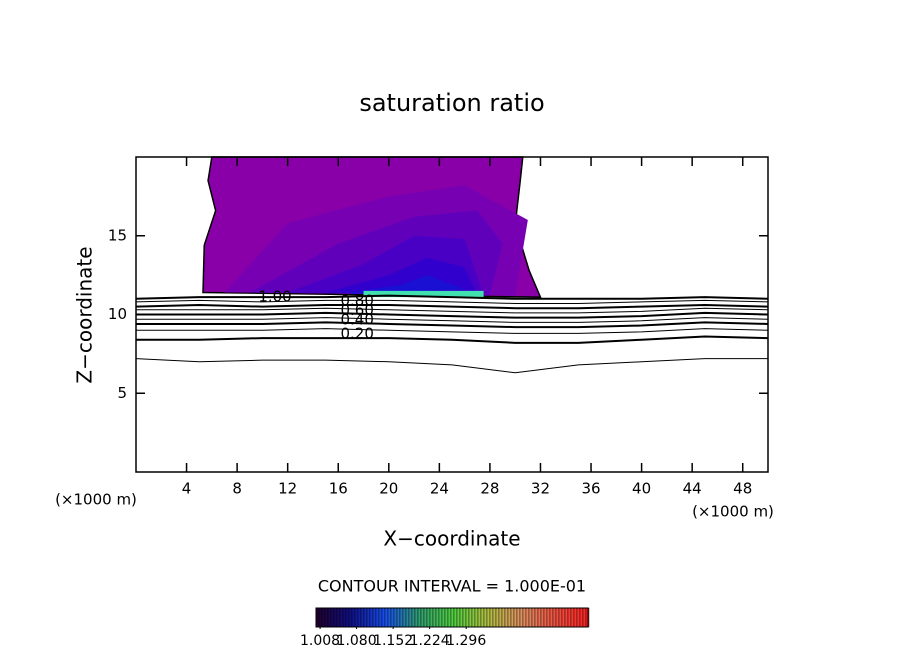 This screenshot has width=904, height=654. I want to click on x-tick-label: 48, so click(742, 489).